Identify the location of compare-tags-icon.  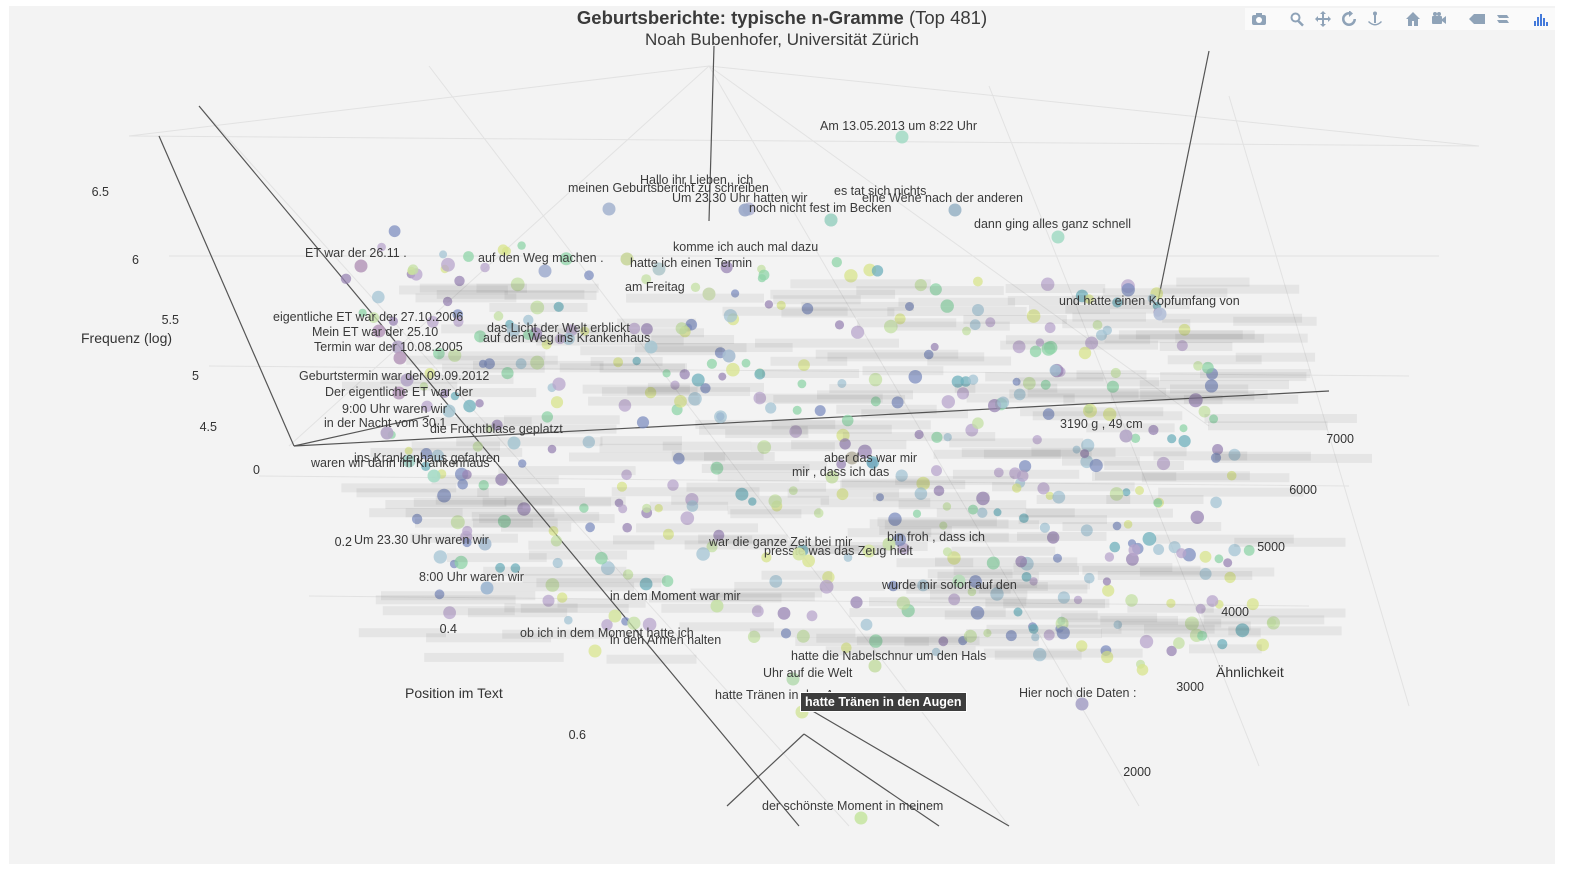
(1503, 19).